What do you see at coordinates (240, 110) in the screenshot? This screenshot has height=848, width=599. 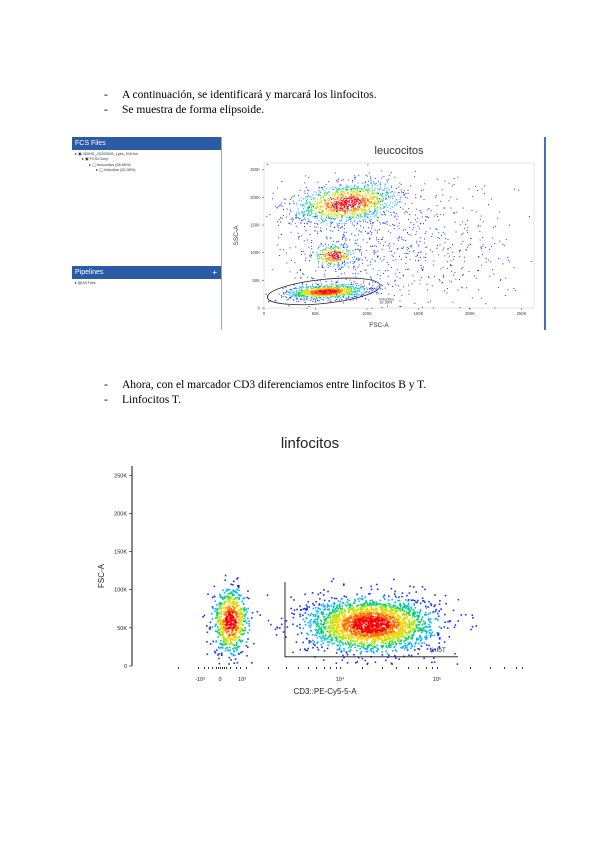 I see `instruction-item: Se muestra de forma elipsoide.` at bounding box center [240, 110].